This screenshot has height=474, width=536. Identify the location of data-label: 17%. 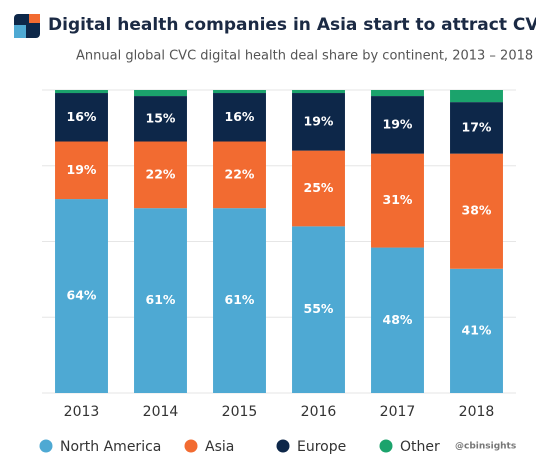
(477, 126).